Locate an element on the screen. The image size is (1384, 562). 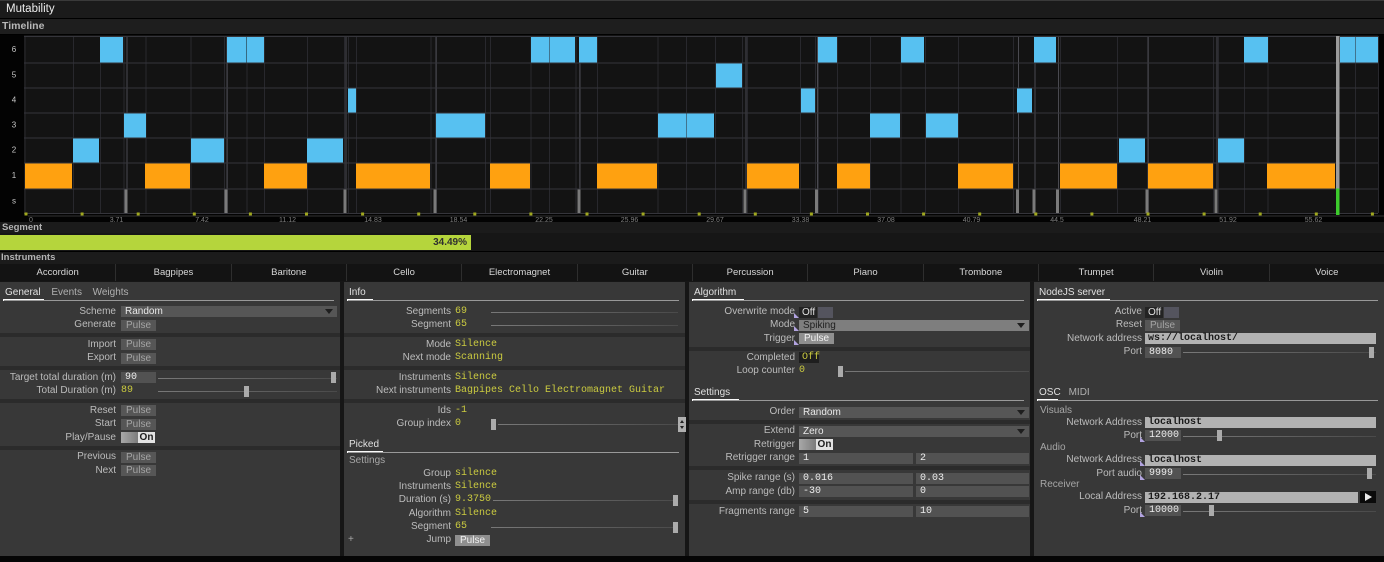
svg-text: 22.25 is located at coordinates (544, 220).